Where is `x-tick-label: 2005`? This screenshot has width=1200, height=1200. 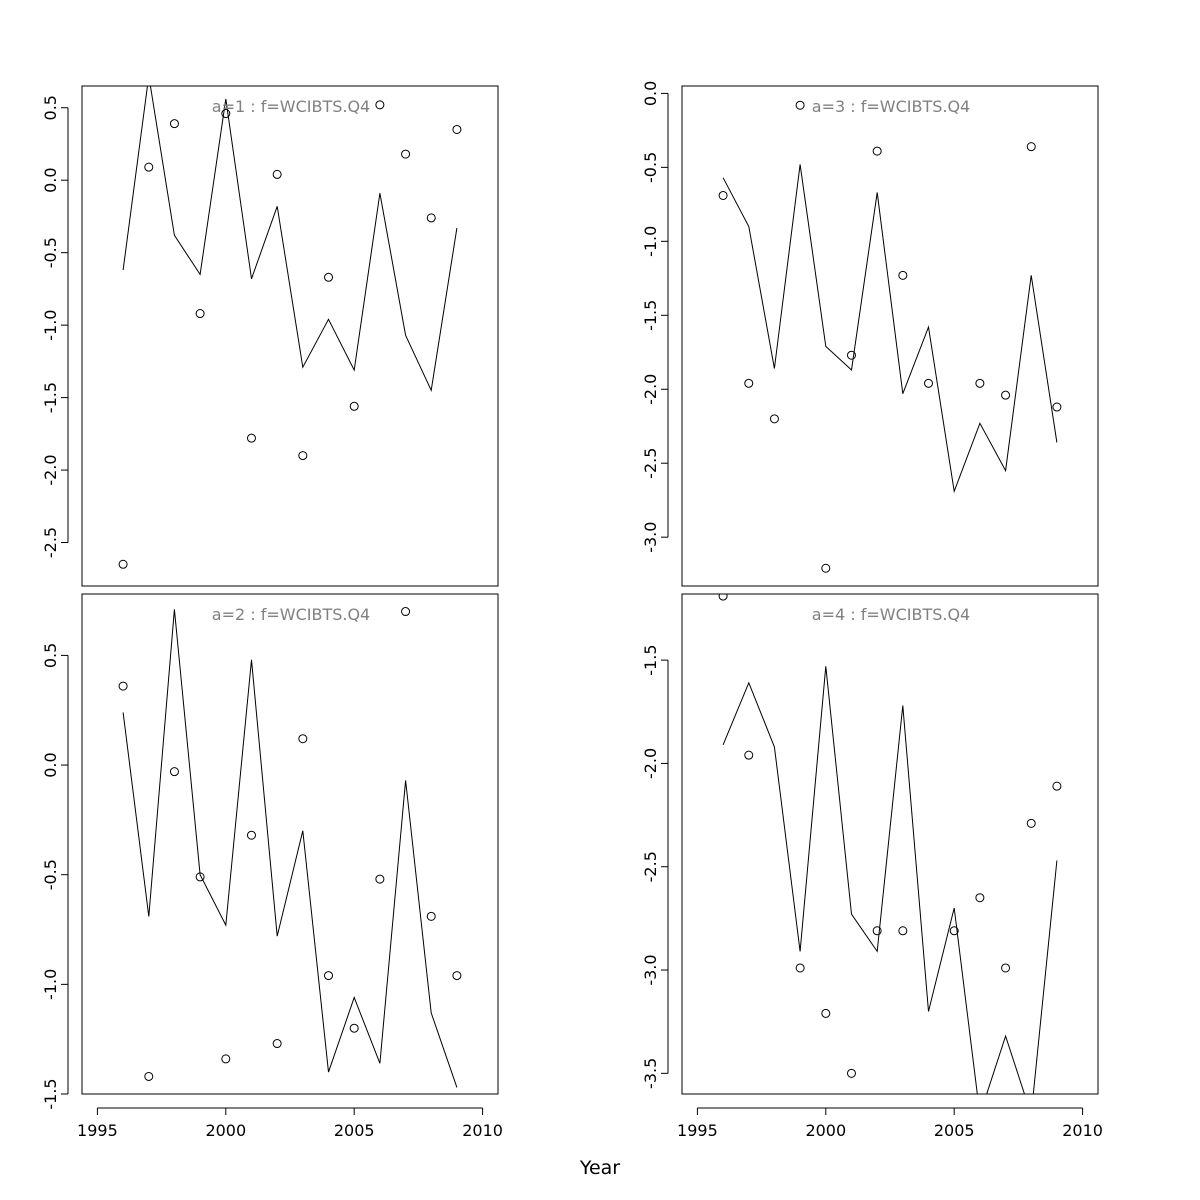
x-tick-label: 2005 is located at coordinates (354, 1130).